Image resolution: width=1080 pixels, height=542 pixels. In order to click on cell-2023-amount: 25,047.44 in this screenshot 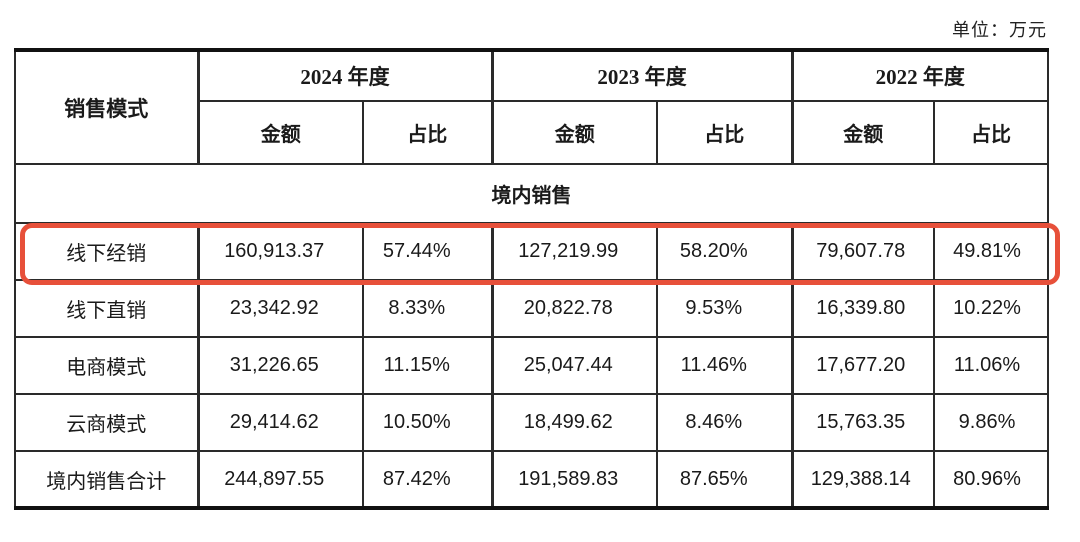, I will do `click(574, 365)`.